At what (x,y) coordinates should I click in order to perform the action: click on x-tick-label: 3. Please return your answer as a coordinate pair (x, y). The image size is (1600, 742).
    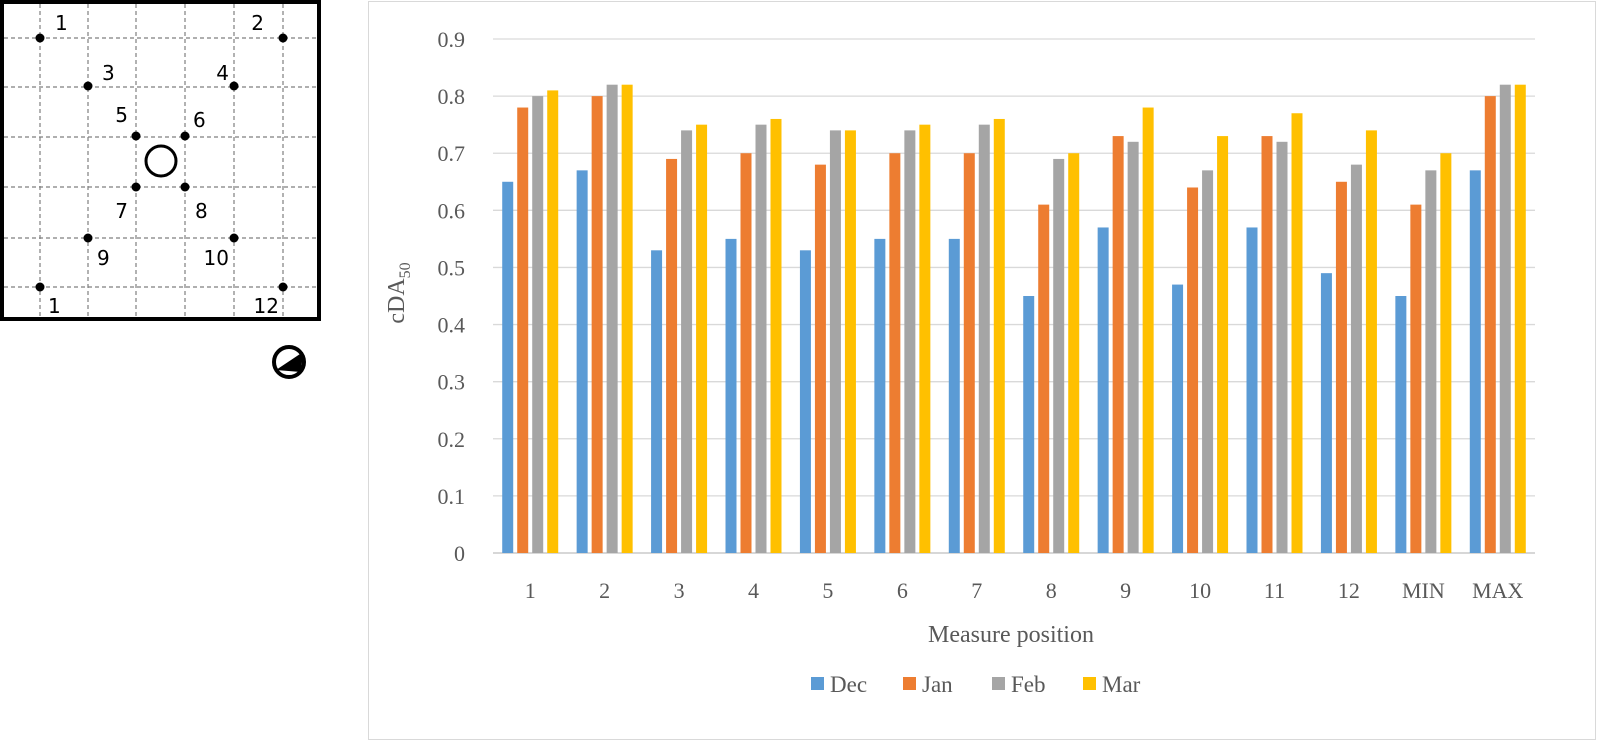
    Looking at the image, I should click on (679, 590).